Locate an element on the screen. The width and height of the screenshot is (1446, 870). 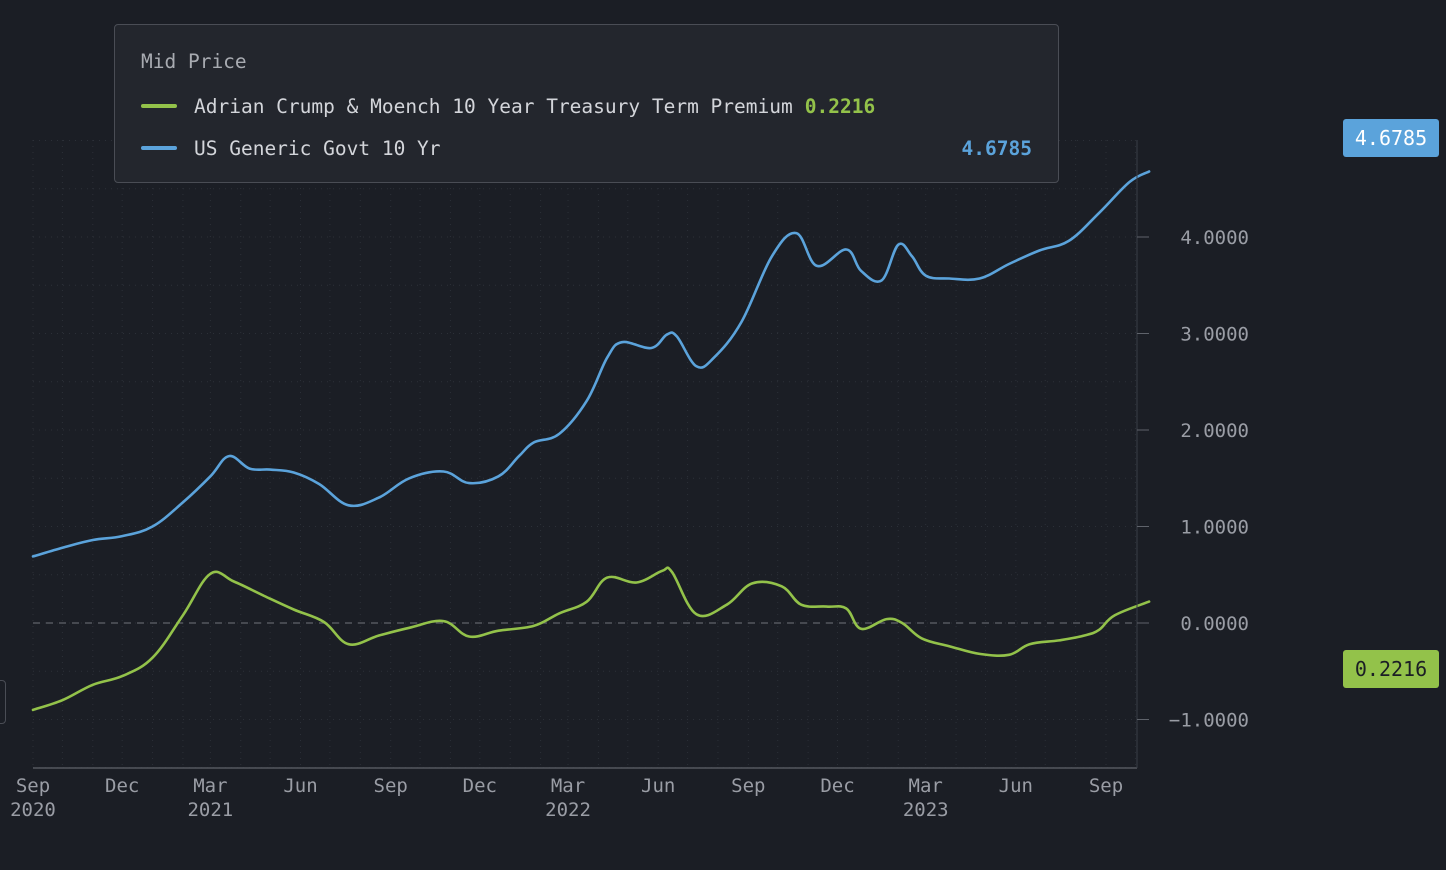
legend-title: Mid Price is located at coordinates (194, 61).